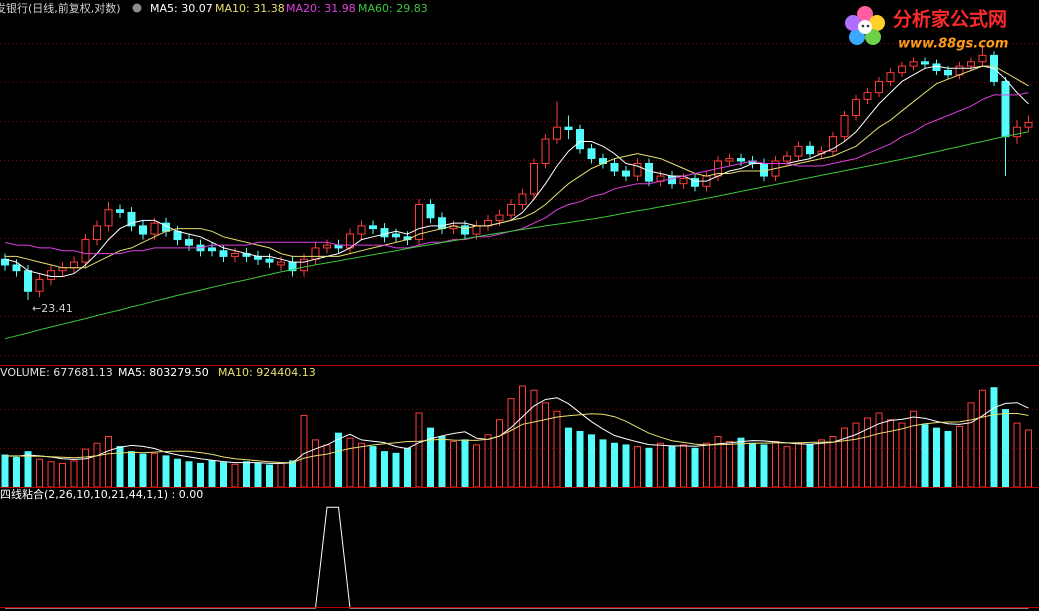  I want to click on legend-label: MA10: 31.38, so click(250, 8).